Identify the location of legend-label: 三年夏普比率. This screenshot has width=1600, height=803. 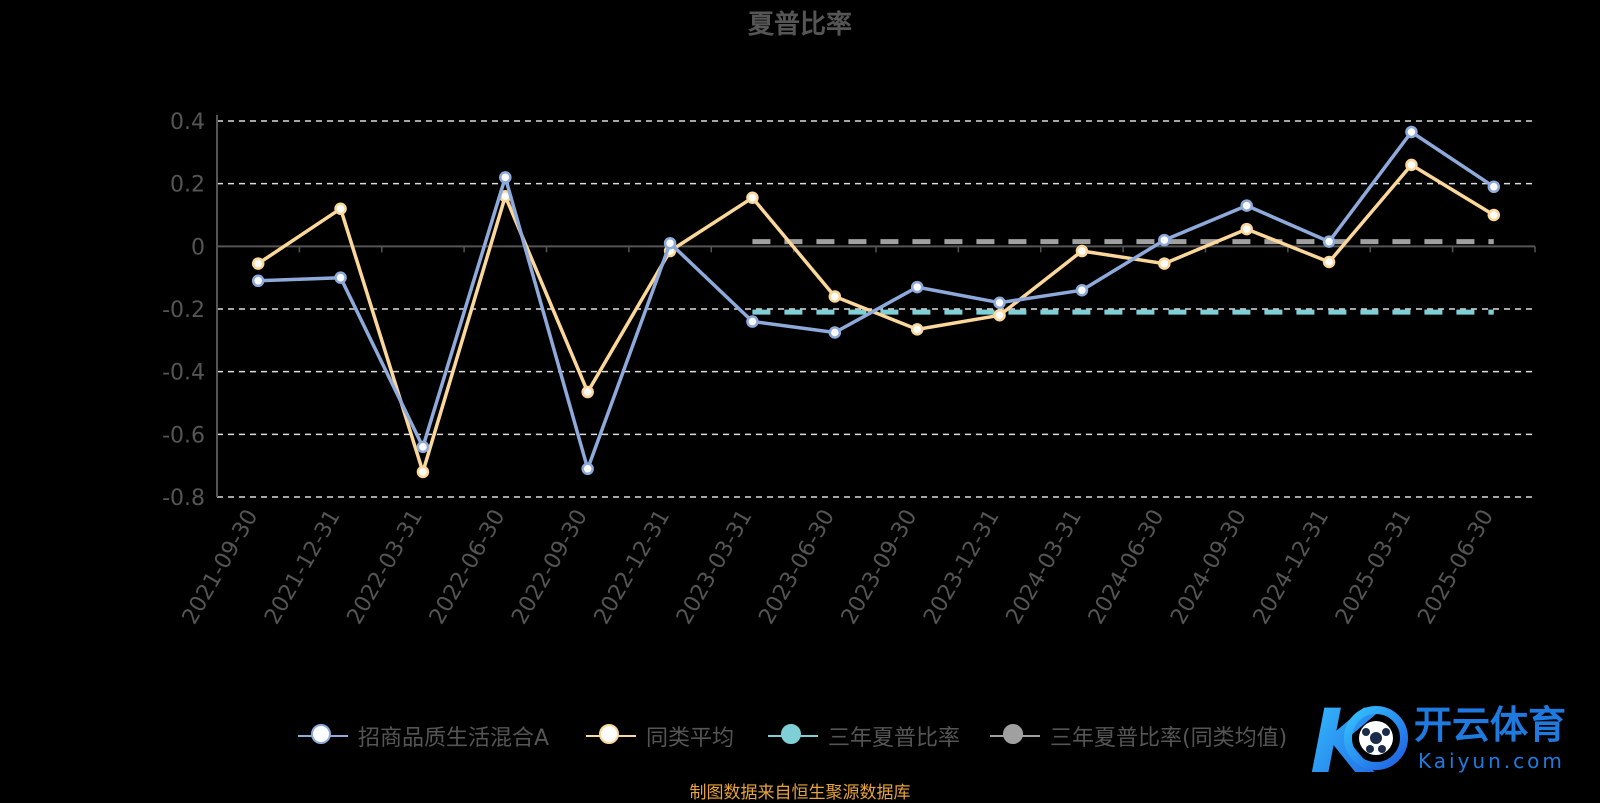
(894, 738).